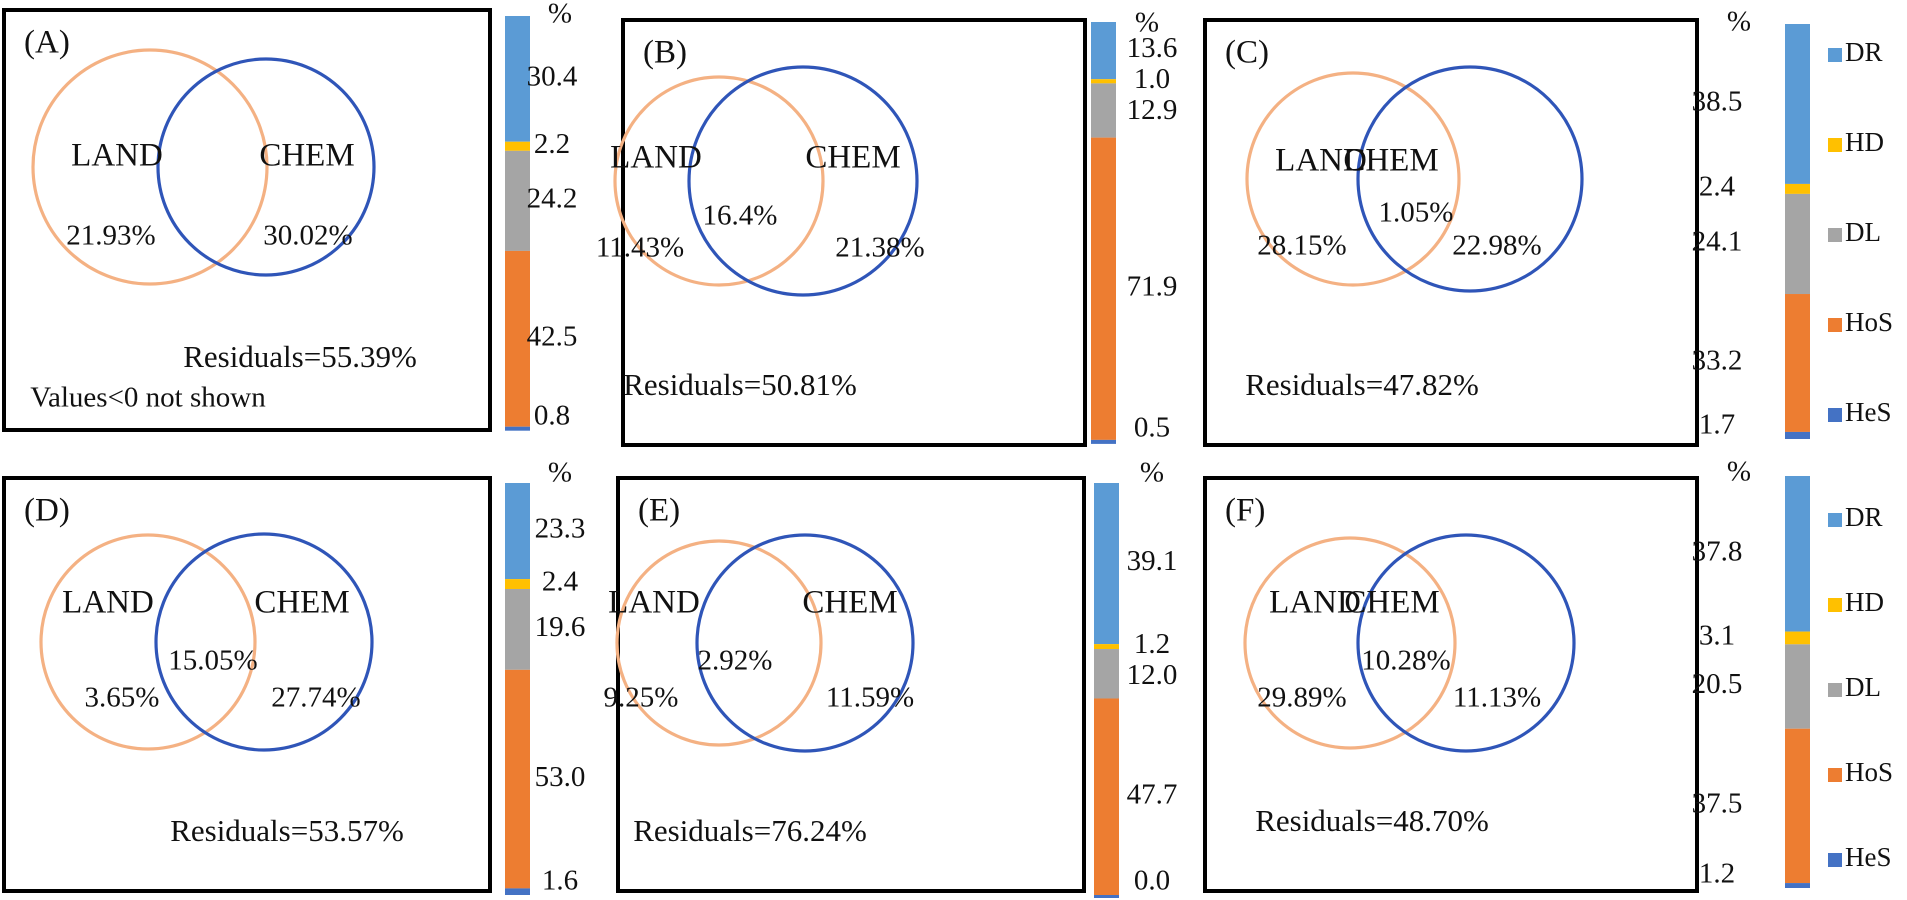 The image size is (1907, 900). I want to click on legend-swatch-hes, so click(1835, 860).